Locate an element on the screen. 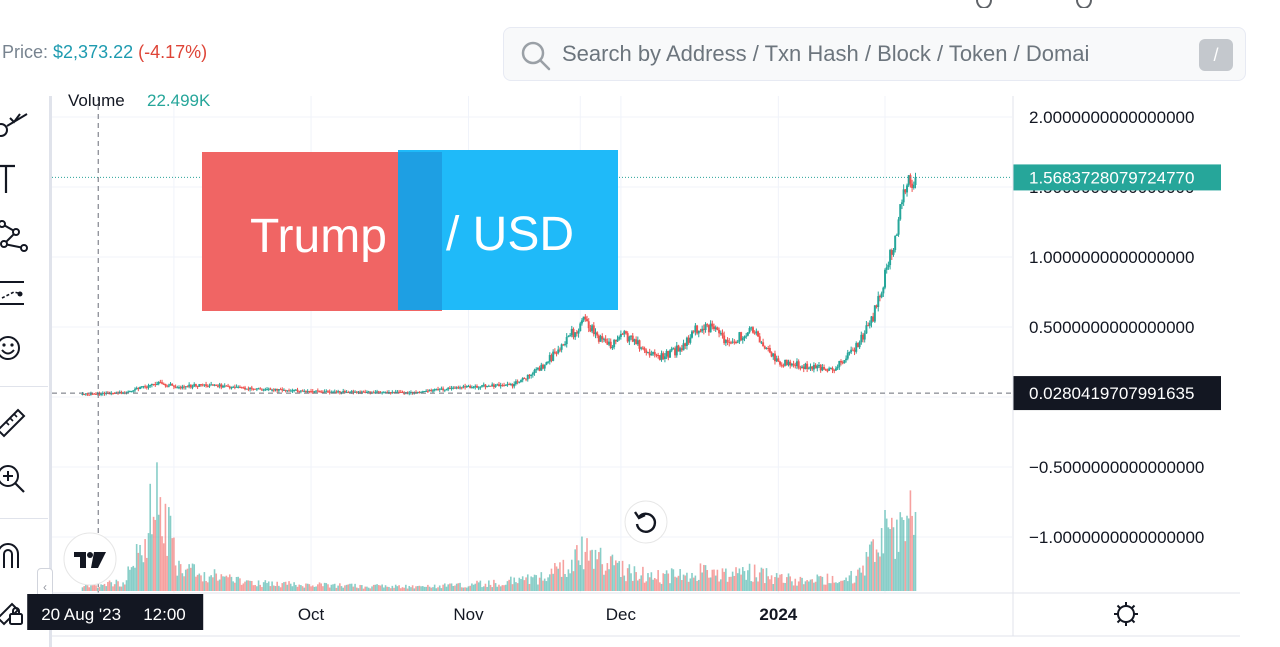  pattern-icon is located at coordinates (14, 235).